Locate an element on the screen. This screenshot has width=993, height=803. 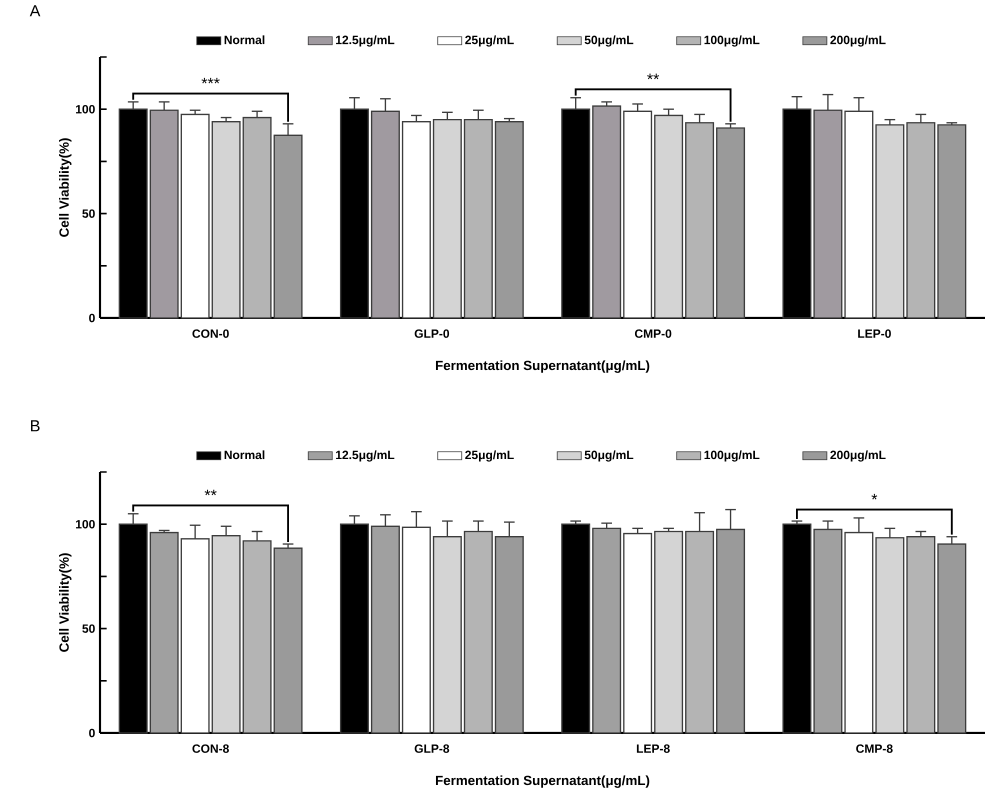
x-tick-label: LEP-0 is located at coordinates (874, 333).